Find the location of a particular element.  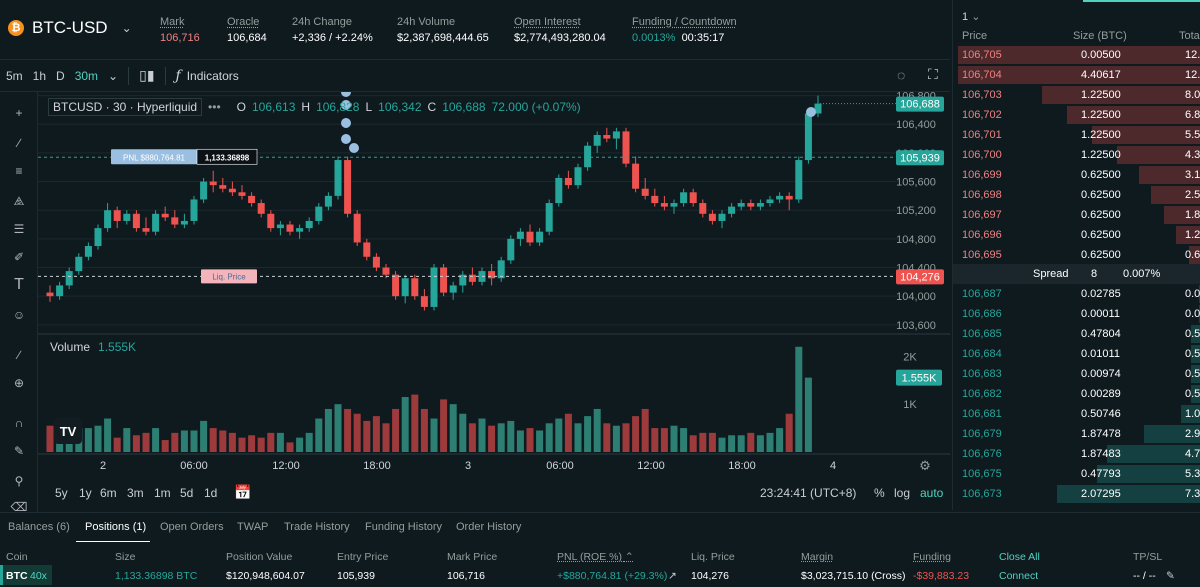

timeframe-d: D is located at coordinates (60, 76).